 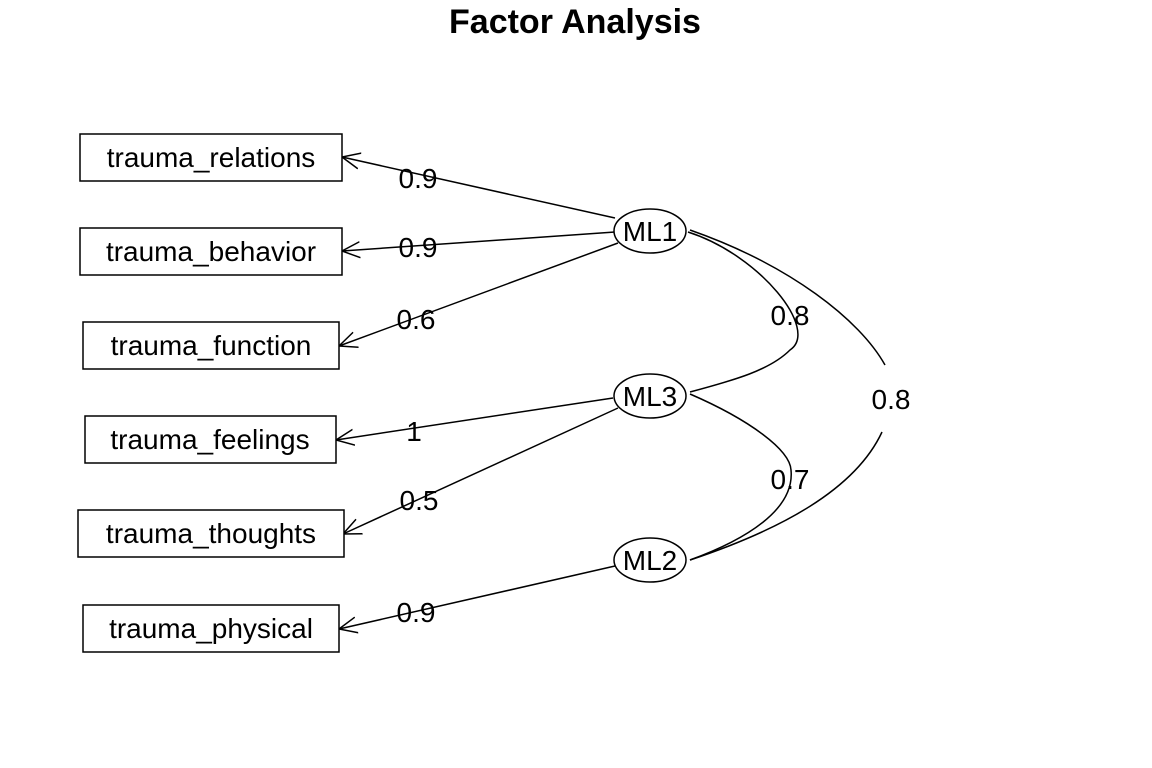 I want to click on factor-node-ml3: ML3, so click(x=650, y=396).